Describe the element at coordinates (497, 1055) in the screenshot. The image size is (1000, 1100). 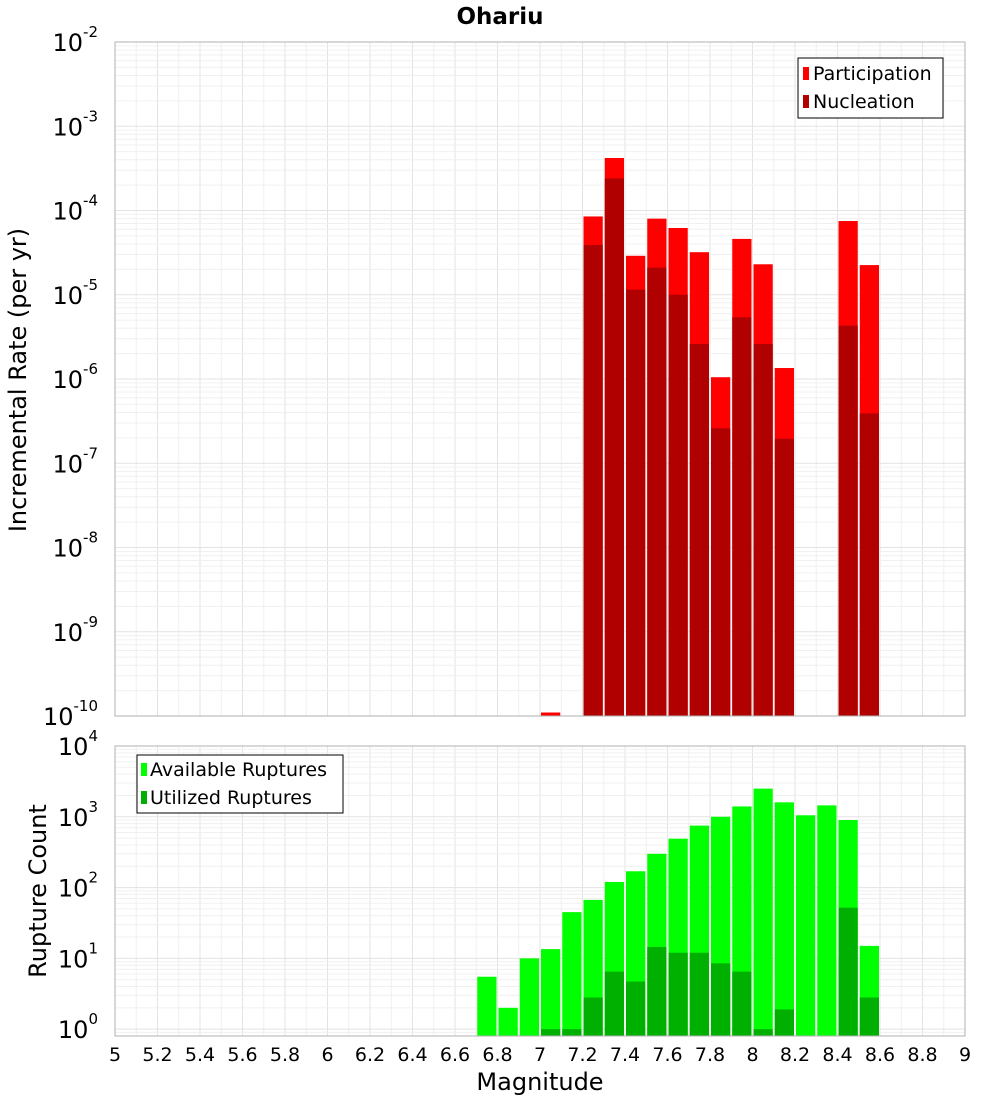
I see `x-tick-label: 6.8` at that location.